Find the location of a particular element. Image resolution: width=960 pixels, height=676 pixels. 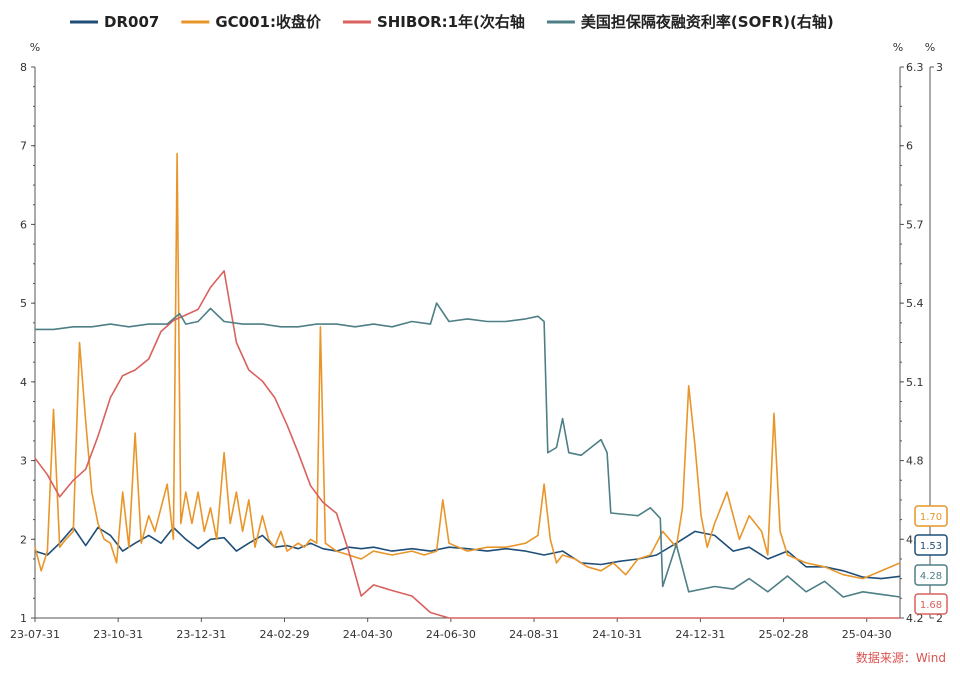

right-1-tick-label: 5.1 is located at coordinates (915, 382).